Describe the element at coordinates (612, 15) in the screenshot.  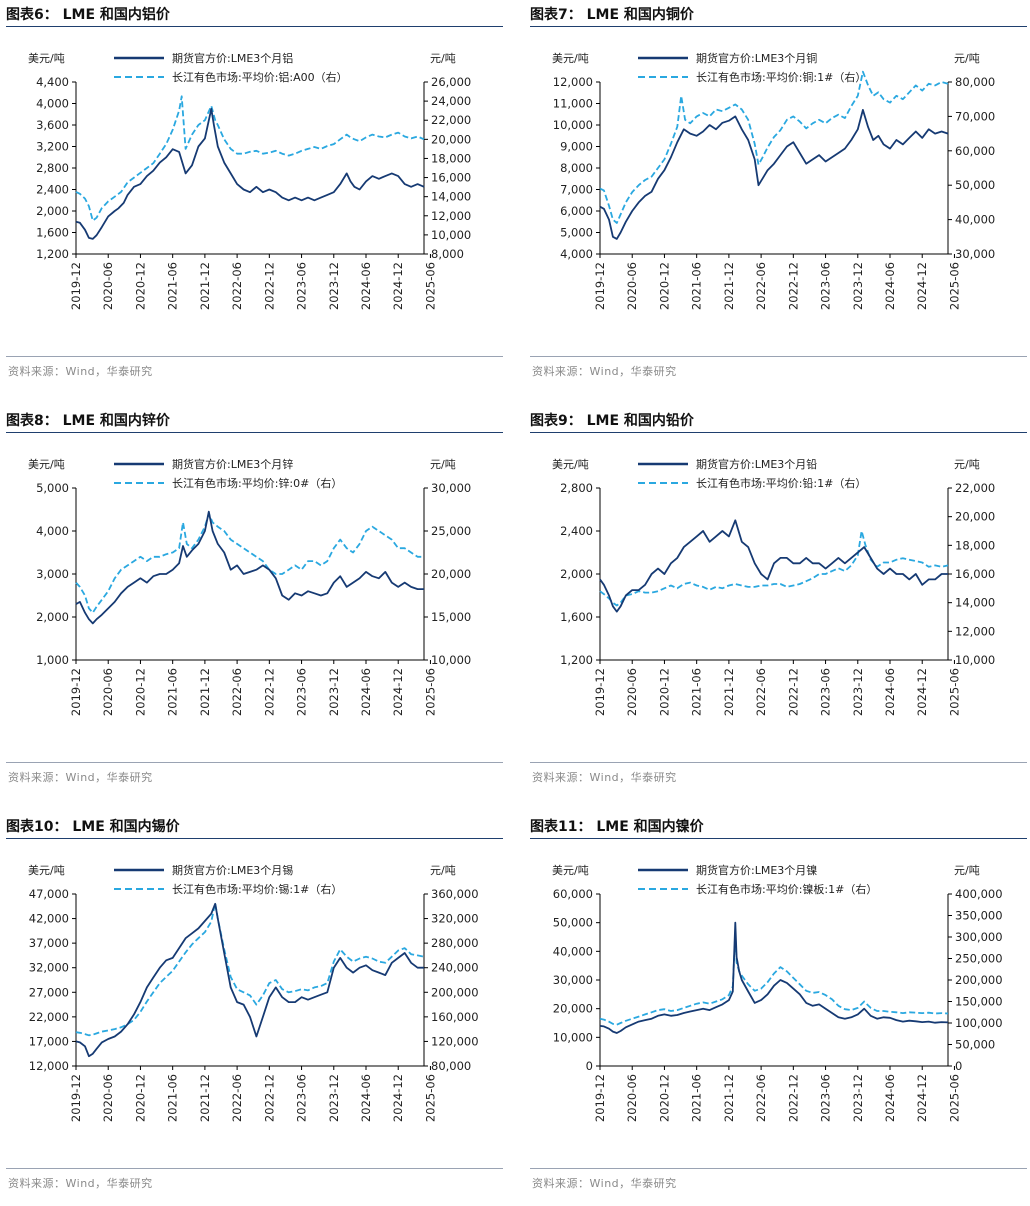
I see `chart-title: 图表7： LME 和国内铜价` at that location.